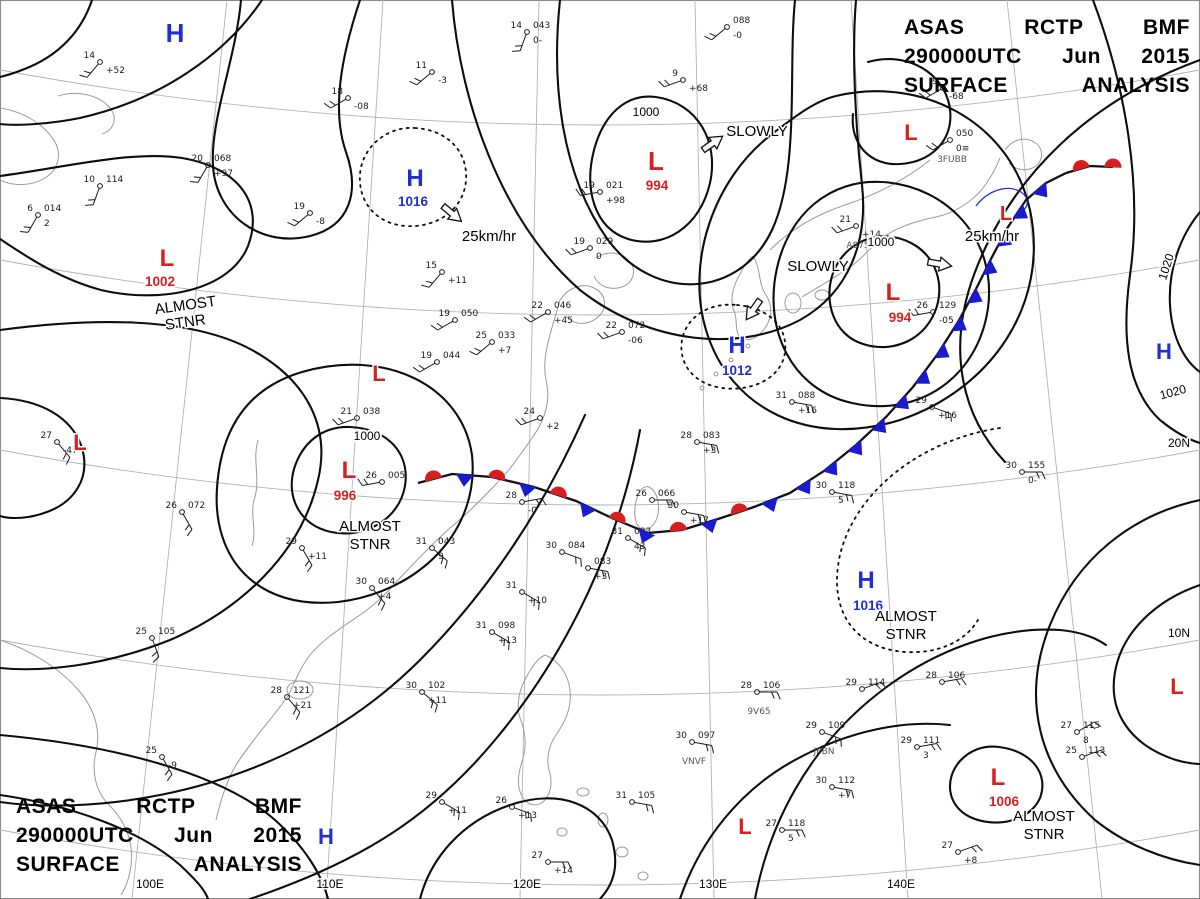 Image resolution: width=1200 pixels, height=899 pixels. Describe the element at coordinates (1036, 466) in the screenshot. I see `station-pressure: 155` at that location.